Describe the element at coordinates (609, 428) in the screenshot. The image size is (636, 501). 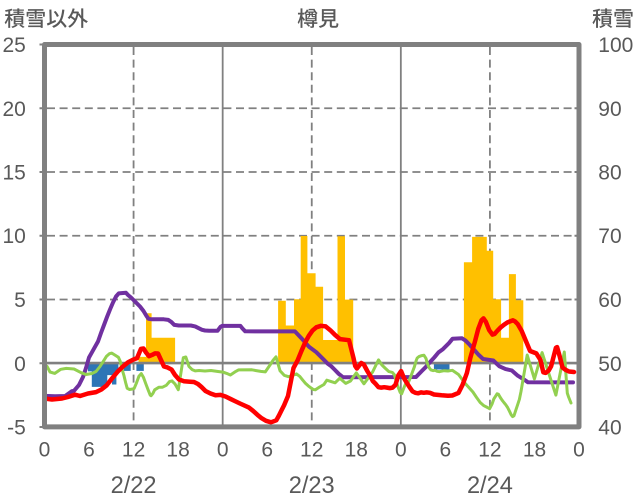
I see `svg-text: 40` at that location.